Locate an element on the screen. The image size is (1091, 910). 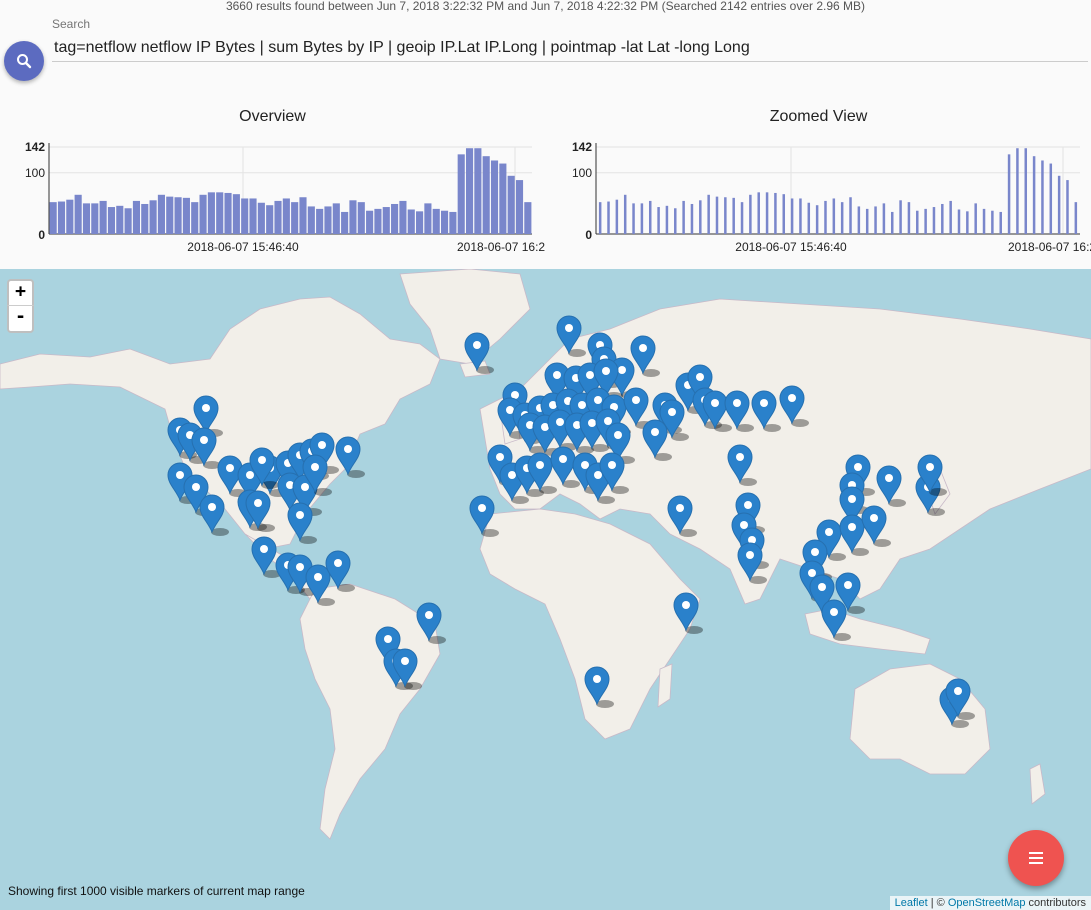
search-button is located at coordinates (24, 61).